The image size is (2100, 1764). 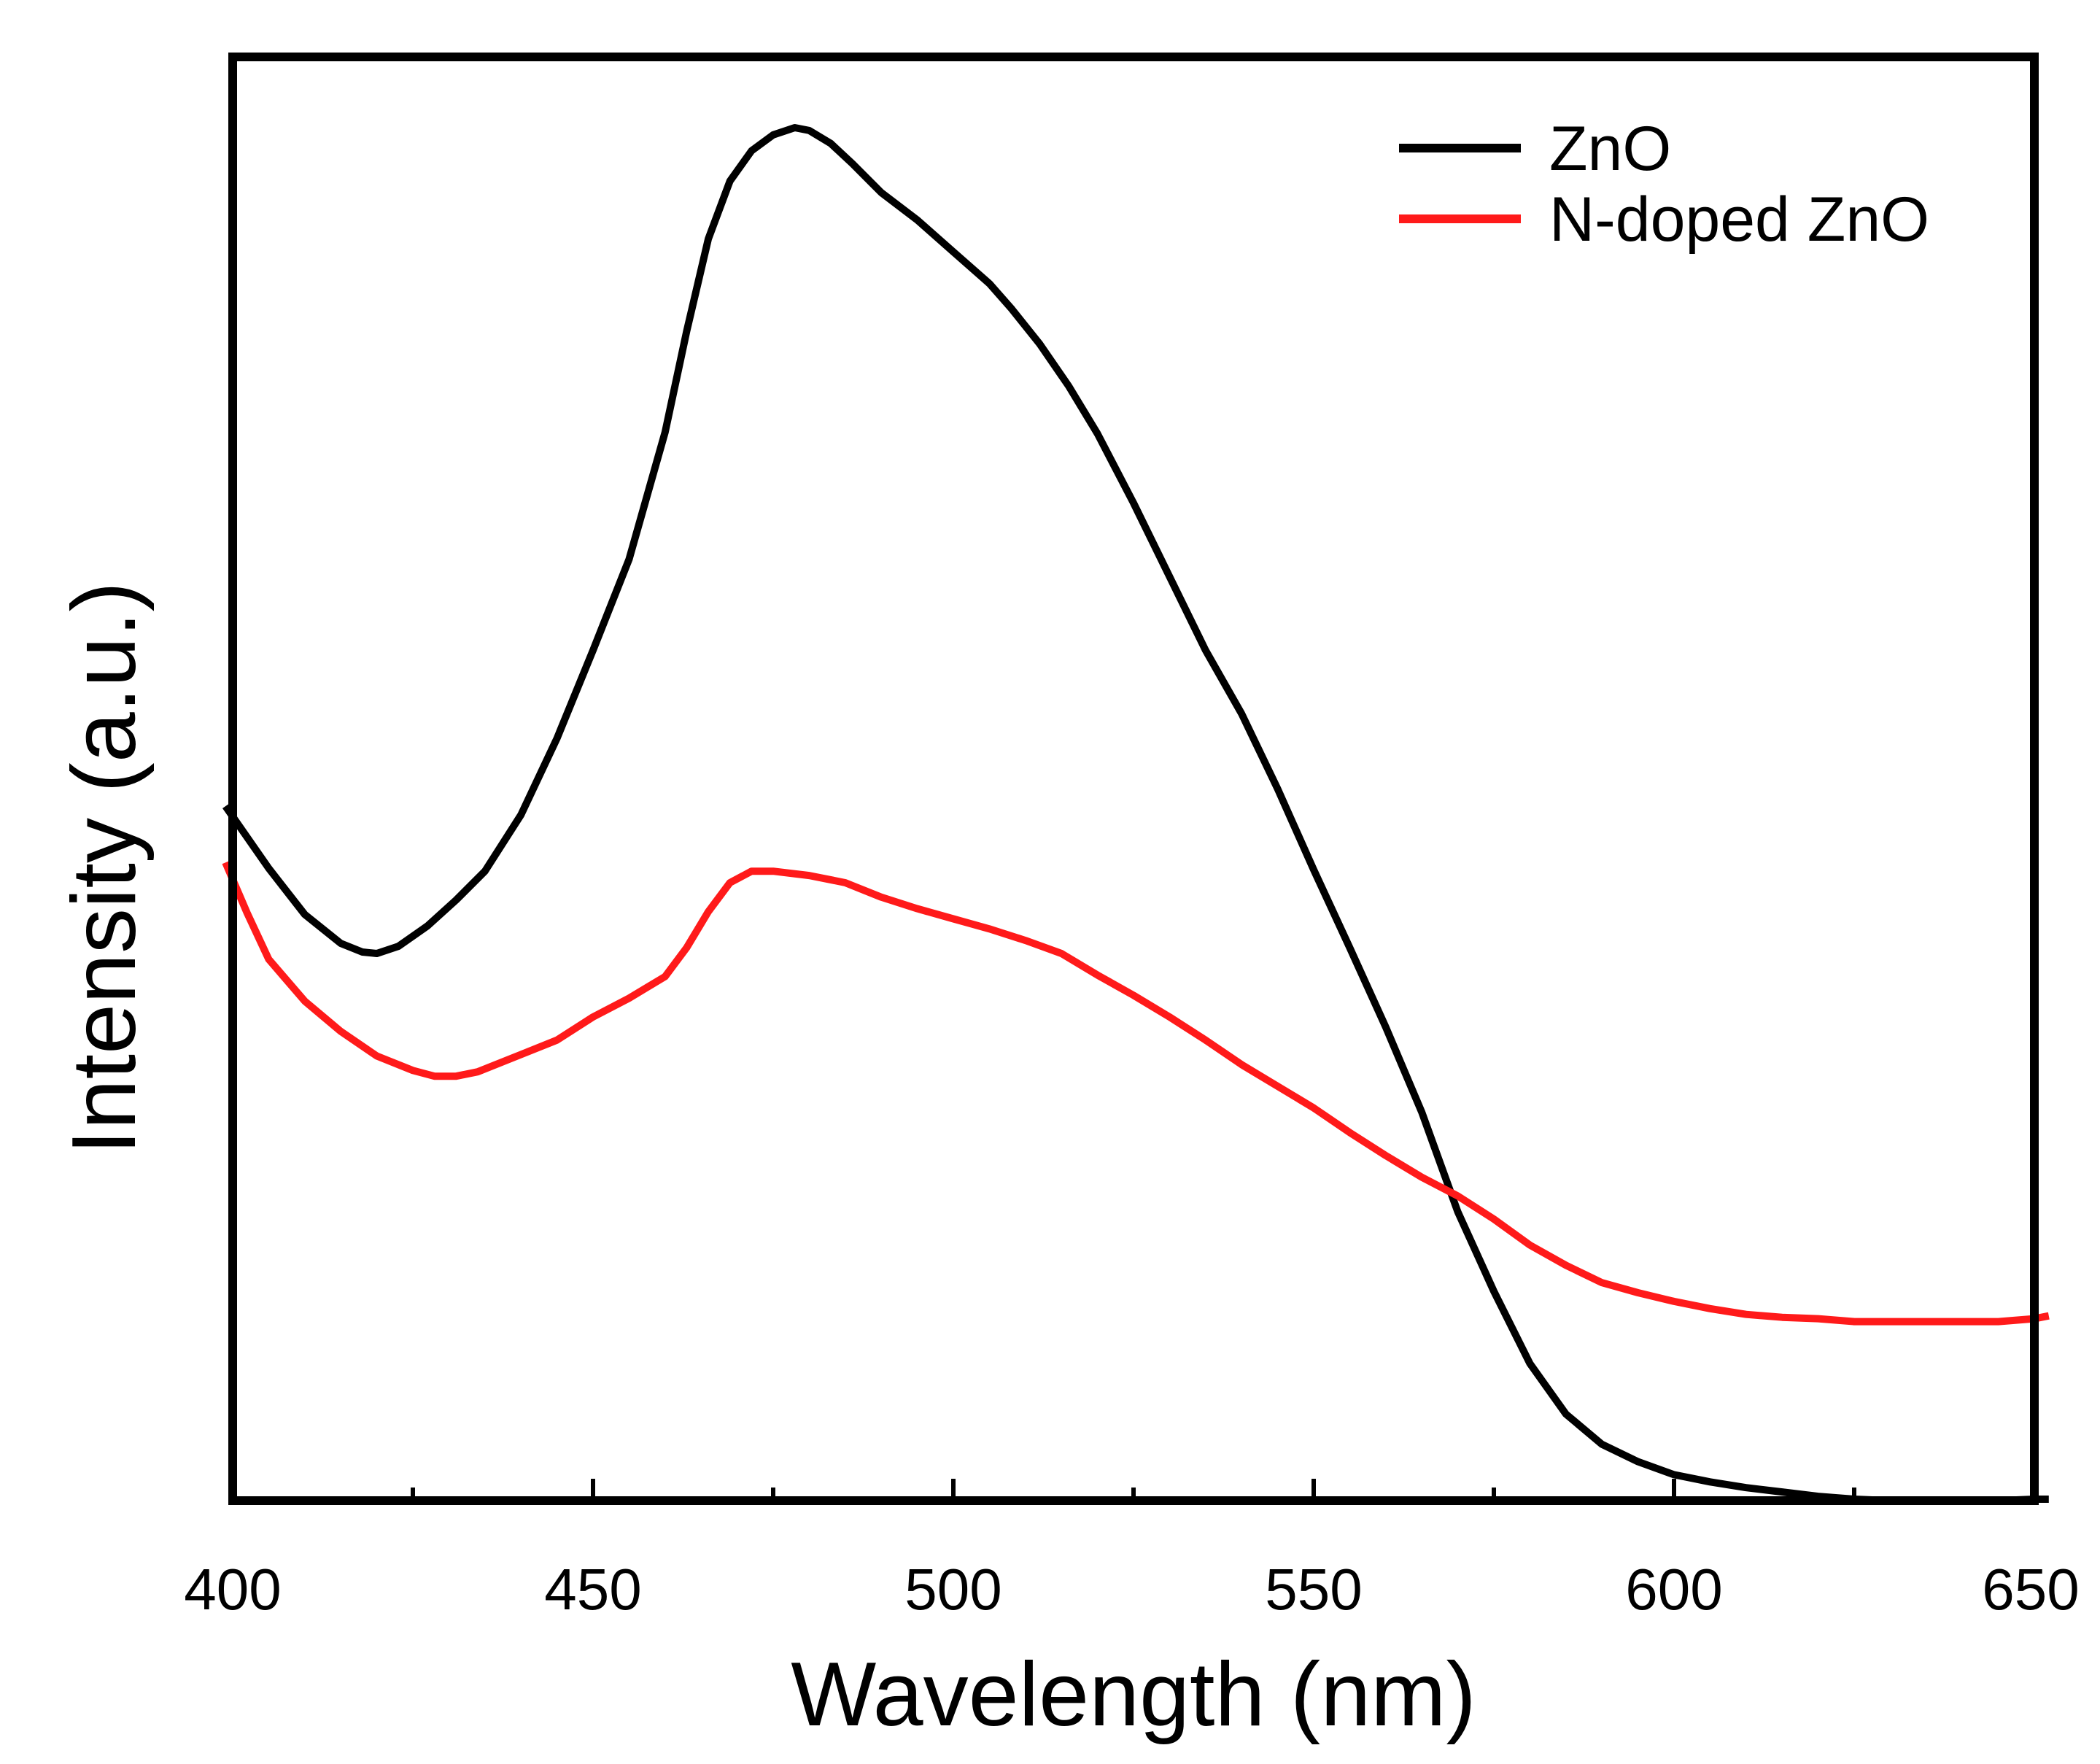 What do you see at coordinates (1131, 1589) in the screenshot?
I see `x-tick-labels: 400 450 500 550 600 650` at bounding box center [1131, 1589].